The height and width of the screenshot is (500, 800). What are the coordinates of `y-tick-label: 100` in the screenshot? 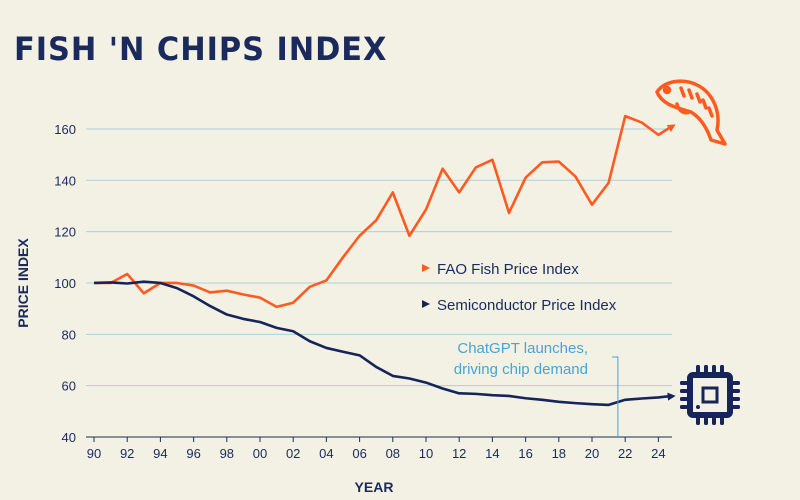 It's located at (65, 283).